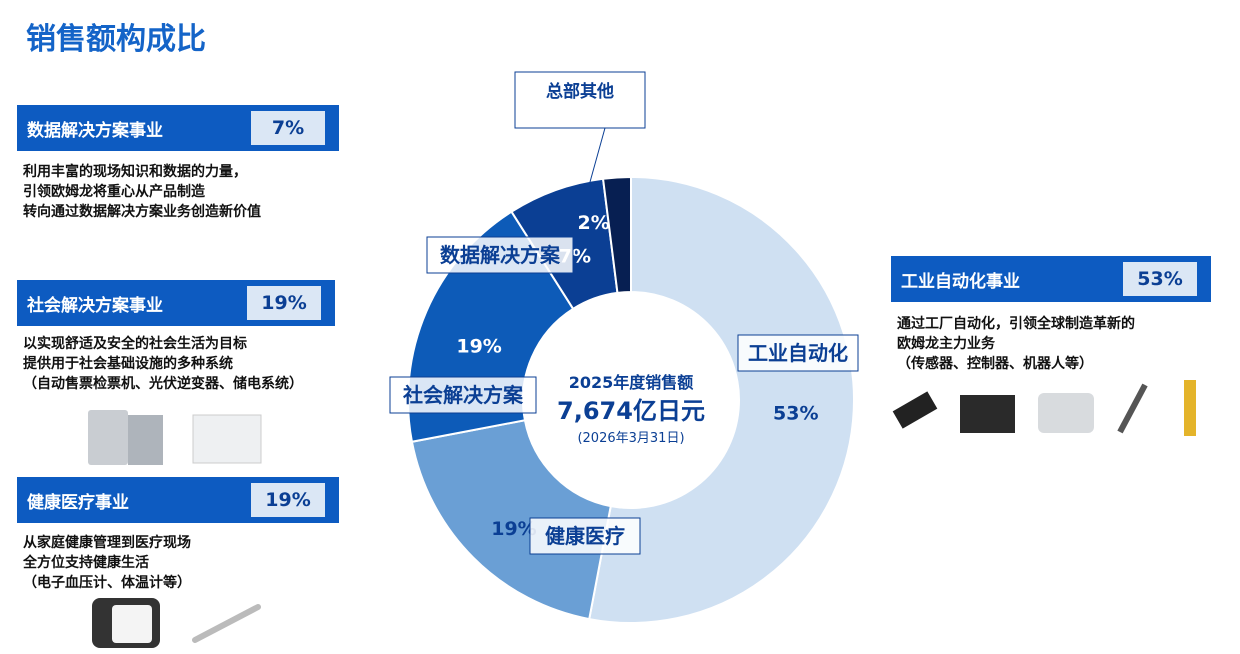 The image size is (1240, 654). I want to click on panel-header: 工业自动化事业 53%, so click(1051, 279).